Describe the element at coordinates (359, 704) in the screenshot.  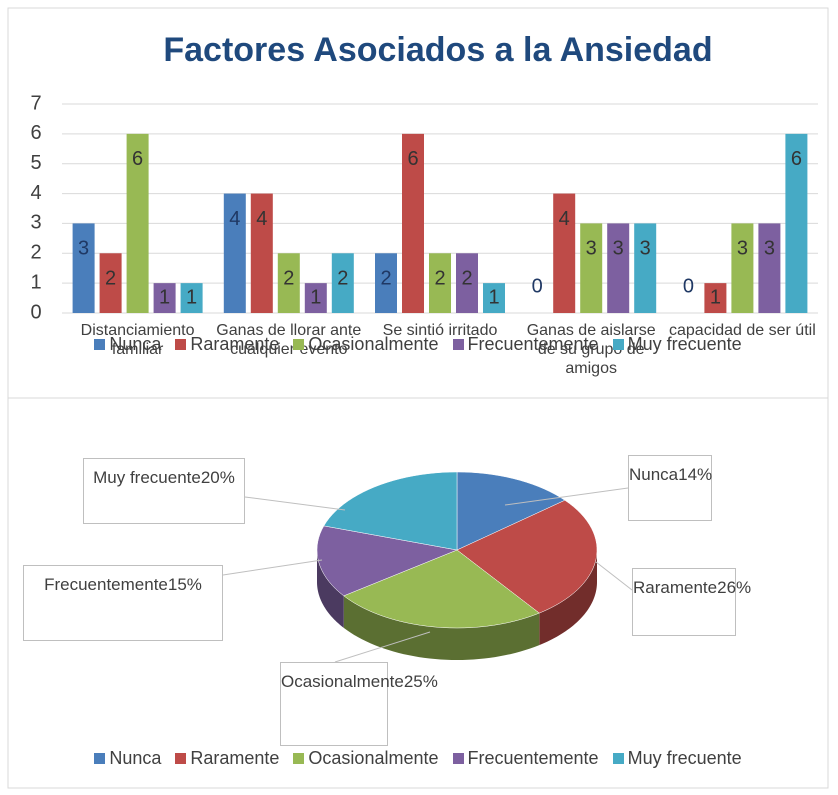
I see `callout: Ocasionalmente25%` at that location.